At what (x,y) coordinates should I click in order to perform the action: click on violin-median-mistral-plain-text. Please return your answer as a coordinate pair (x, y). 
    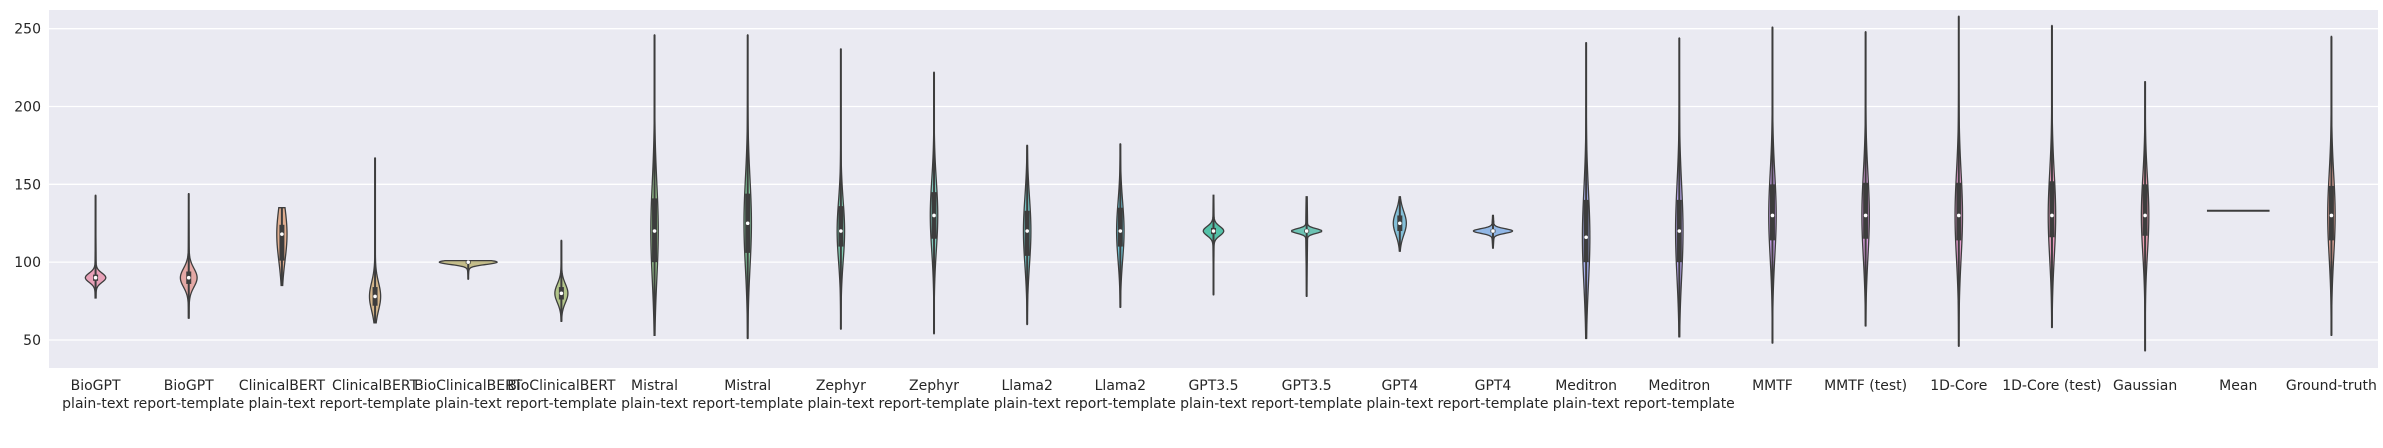
    Looking at the image, I should click on (654, 231).